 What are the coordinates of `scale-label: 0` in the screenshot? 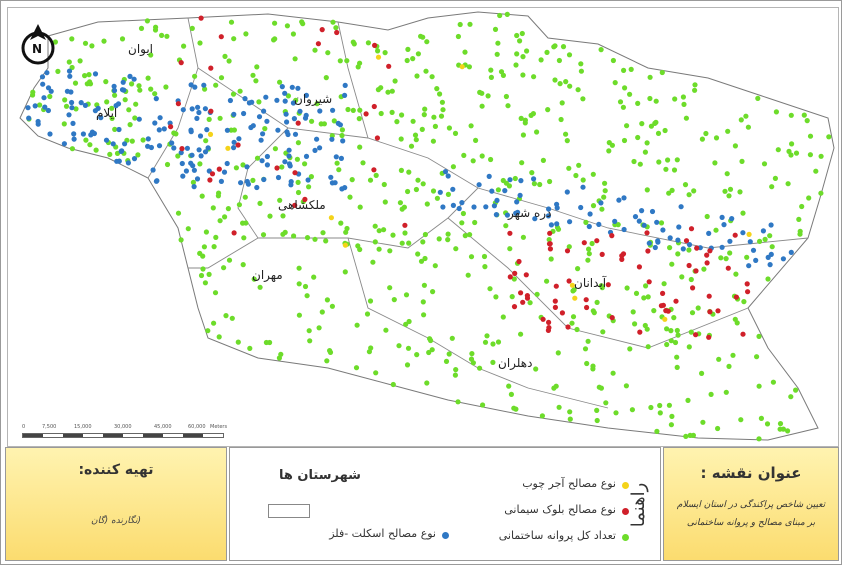 It's located at (24, 427).